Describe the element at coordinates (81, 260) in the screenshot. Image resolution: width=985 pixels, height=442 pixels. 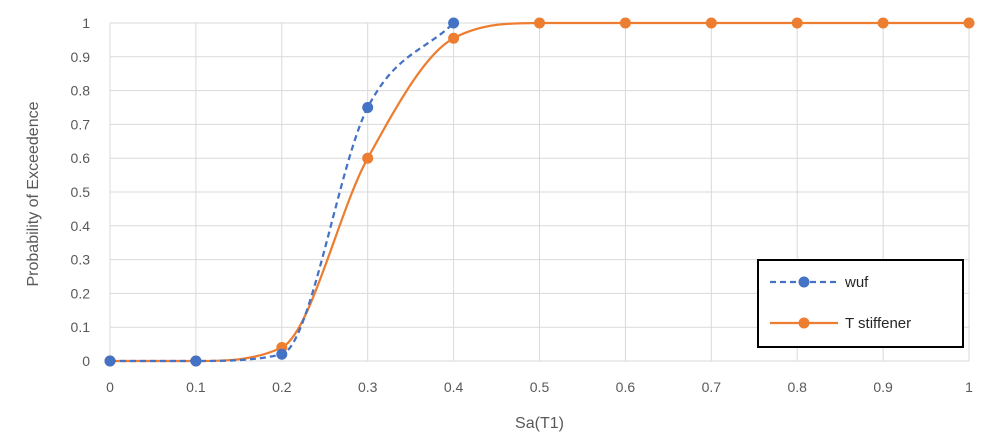
I see `y-tick-label: 0.3` at that location.